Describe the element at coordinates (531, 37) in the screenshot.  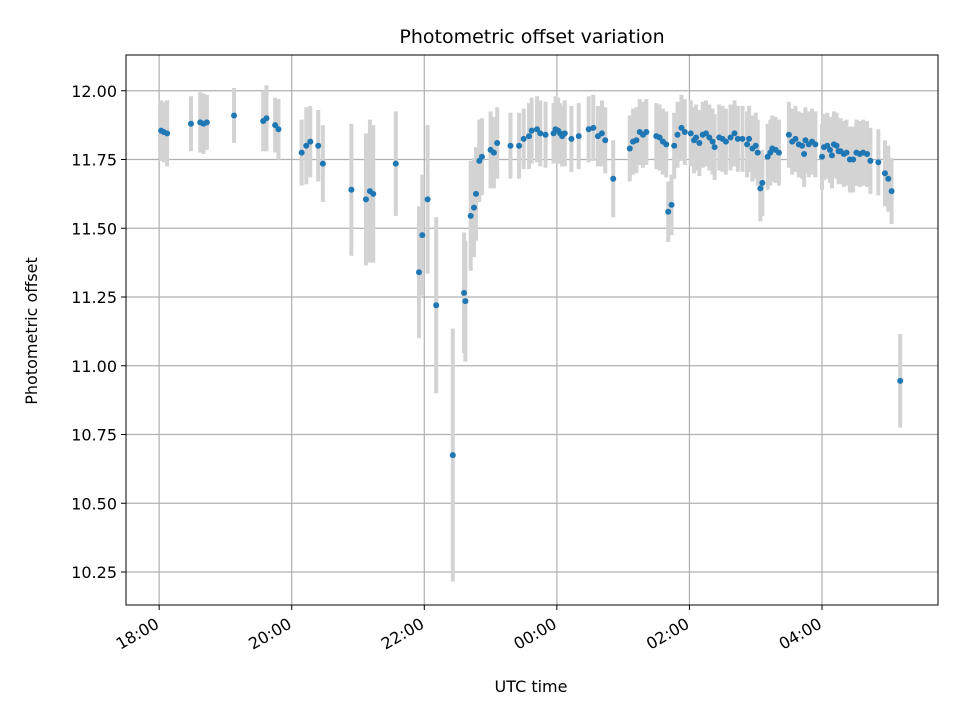
I see `chart-title: Photometric offset variation` at that location.